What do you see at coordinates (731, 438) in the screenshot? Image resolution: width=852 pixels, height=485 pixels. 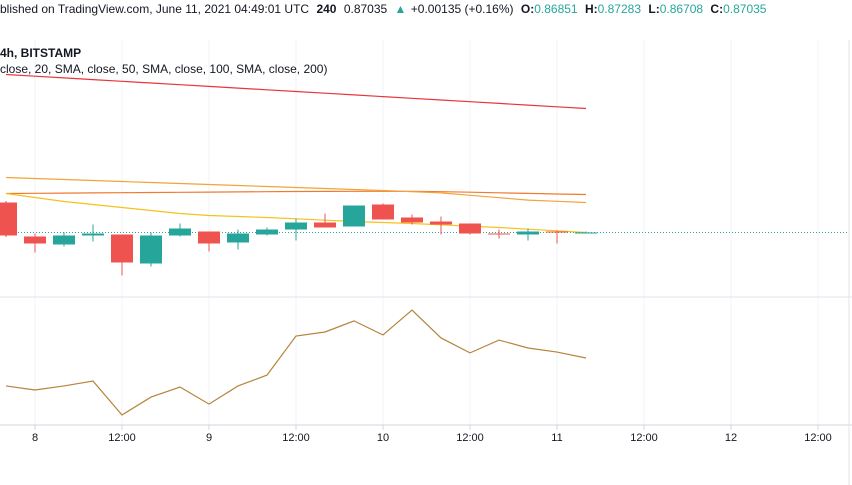 I see `x-tick-label: 12` at bounding box center [731, 438].